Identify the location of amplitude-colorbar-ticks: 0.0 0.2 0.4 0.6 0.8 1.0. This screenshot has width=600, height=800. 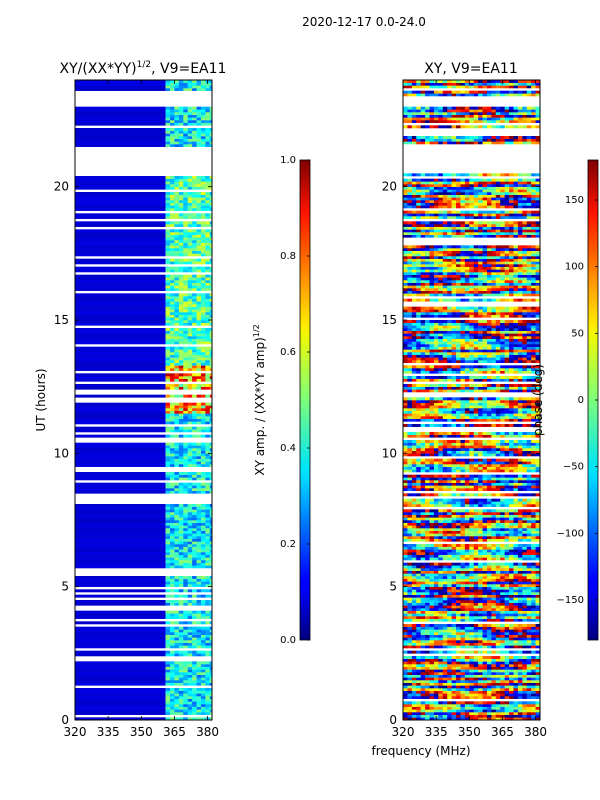
(295, 400).